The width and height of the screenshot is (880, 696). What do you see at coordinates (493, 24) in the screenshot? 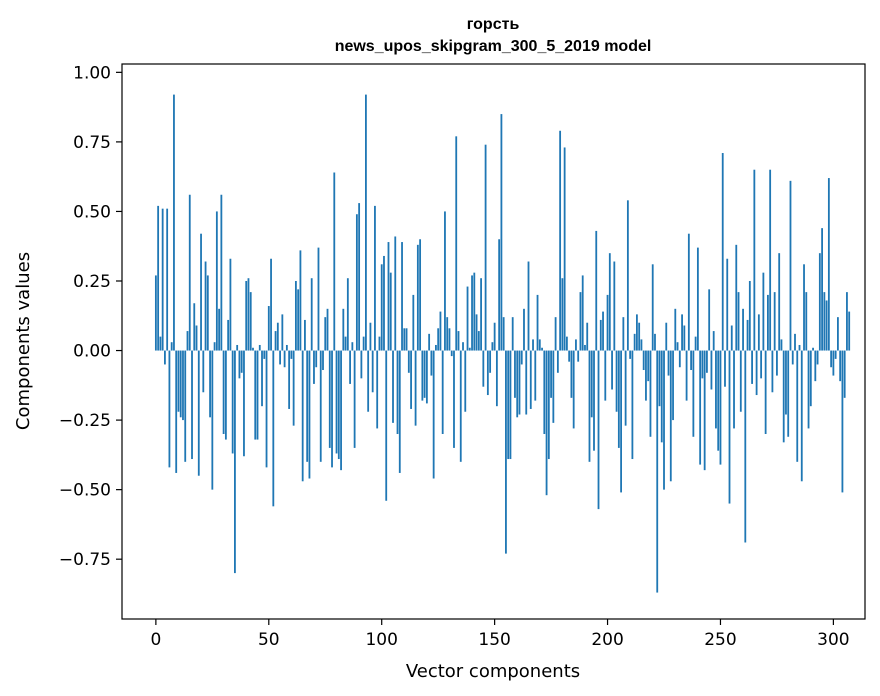
I see `chart-title: горсть` at bounding box center [493, 24].